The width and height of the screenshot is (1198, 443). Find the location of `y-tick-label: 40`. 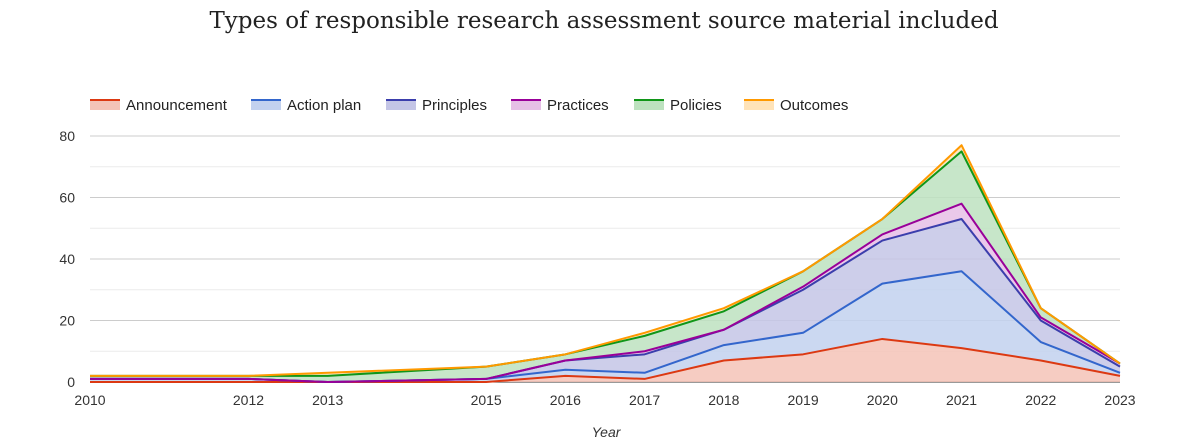

y-tick-label: 40 is located at coordinates (67, 259).